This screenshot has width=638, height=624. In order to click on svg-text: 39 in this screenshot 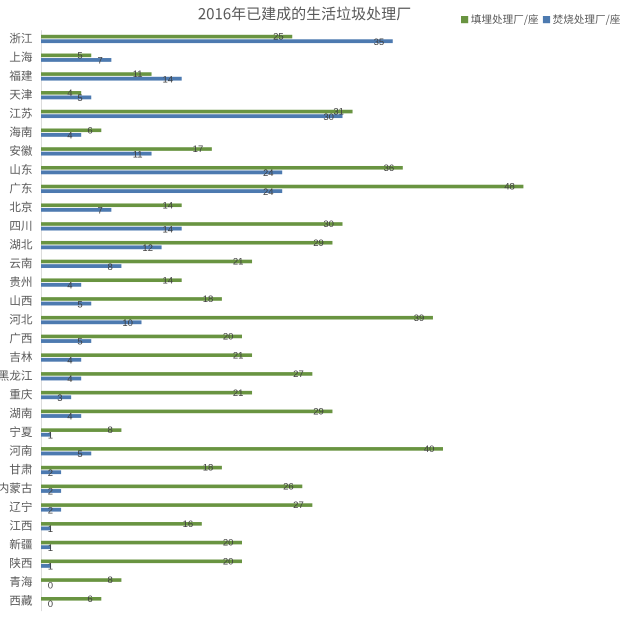, I will do `click(419, 318)`.